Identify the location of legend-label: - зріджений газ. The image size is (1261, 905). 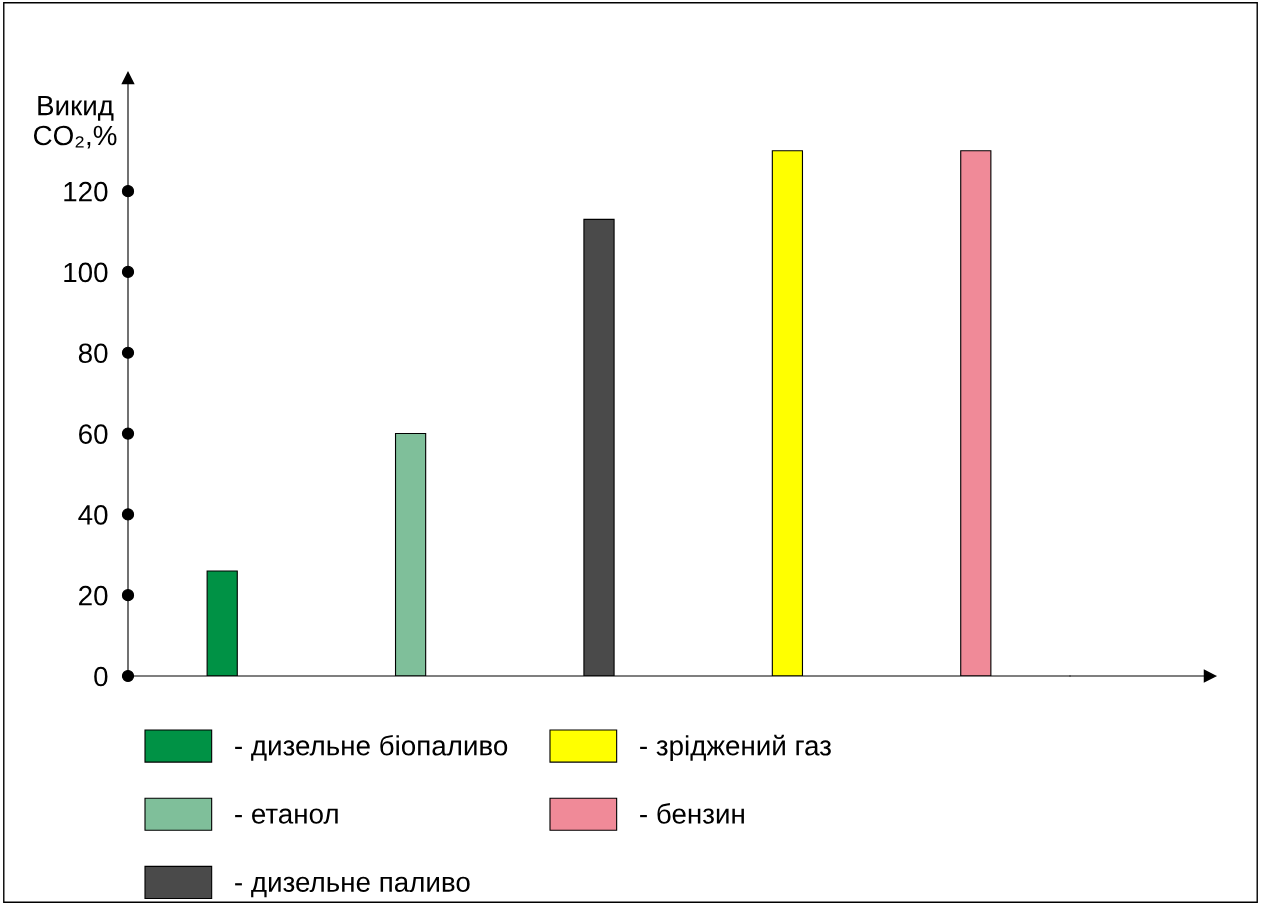
(735, 748).